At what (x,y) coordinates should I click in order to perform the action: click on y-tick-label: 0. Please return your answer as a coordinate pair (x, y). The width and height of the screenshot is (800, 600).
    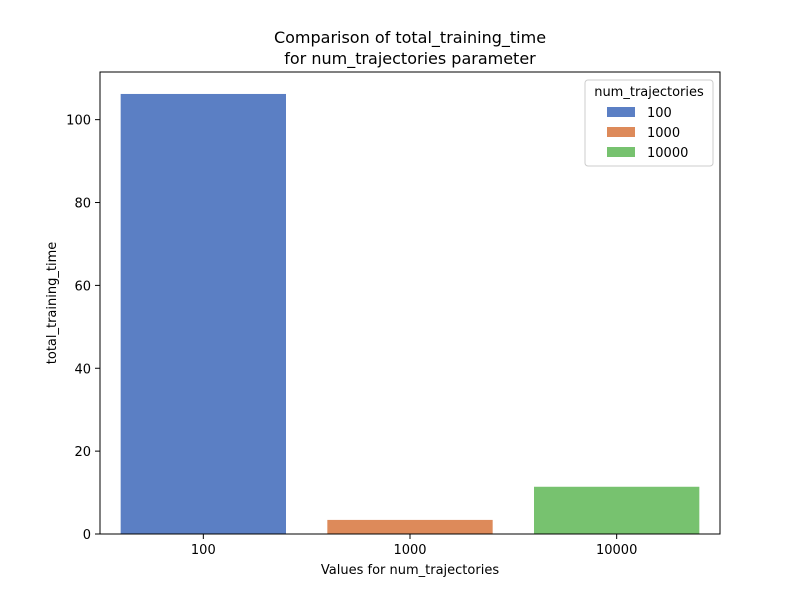
    Looking at the image, I should click on (87, 535).